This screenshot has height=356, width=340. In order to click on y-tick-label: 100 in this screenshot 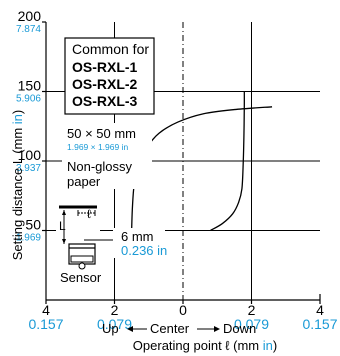, I will do `click(30, 155)`.